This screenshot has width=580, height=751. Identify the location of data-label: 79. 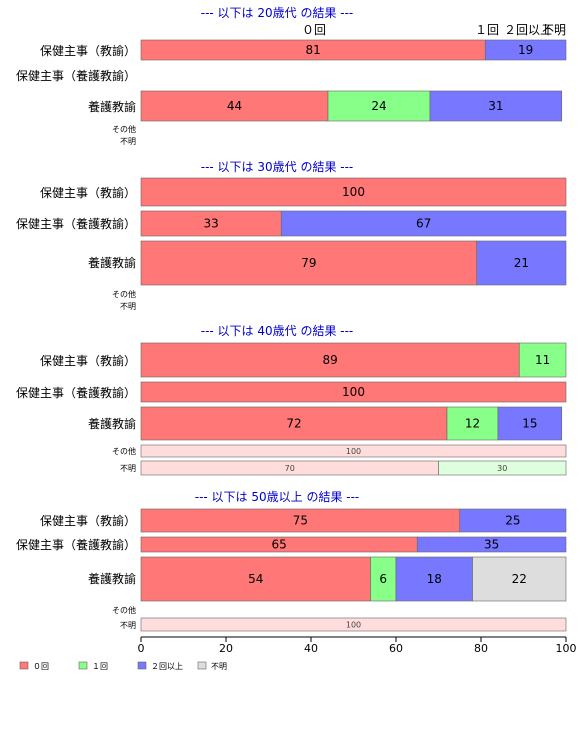
(308, 263).